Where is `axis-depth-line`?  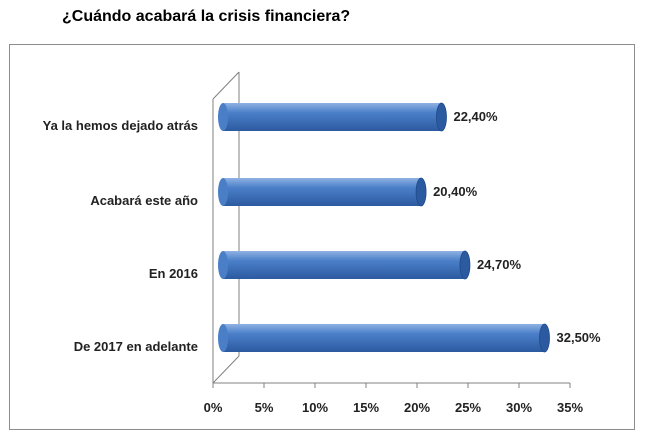 axis-depth-line is located at coordinates (226, 369).